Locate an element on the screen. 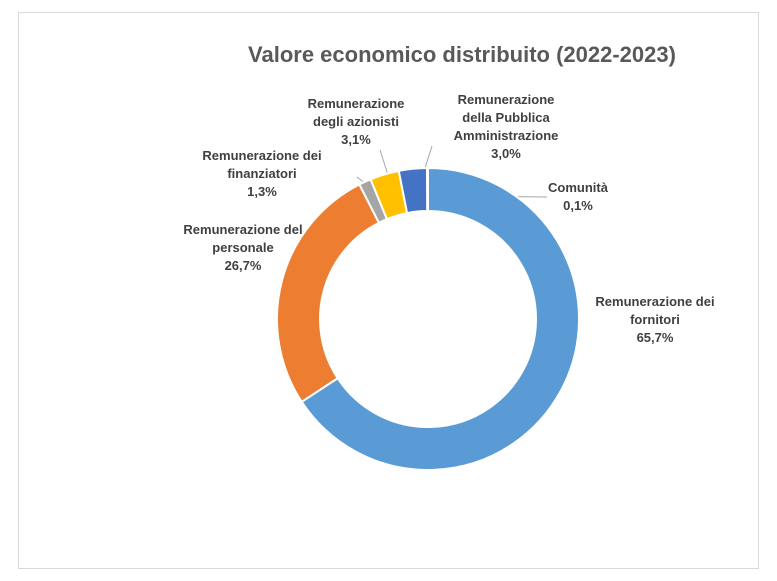 The image size is (777, 581). data-label-value: 3,0% is located at coordinates (506, 153).